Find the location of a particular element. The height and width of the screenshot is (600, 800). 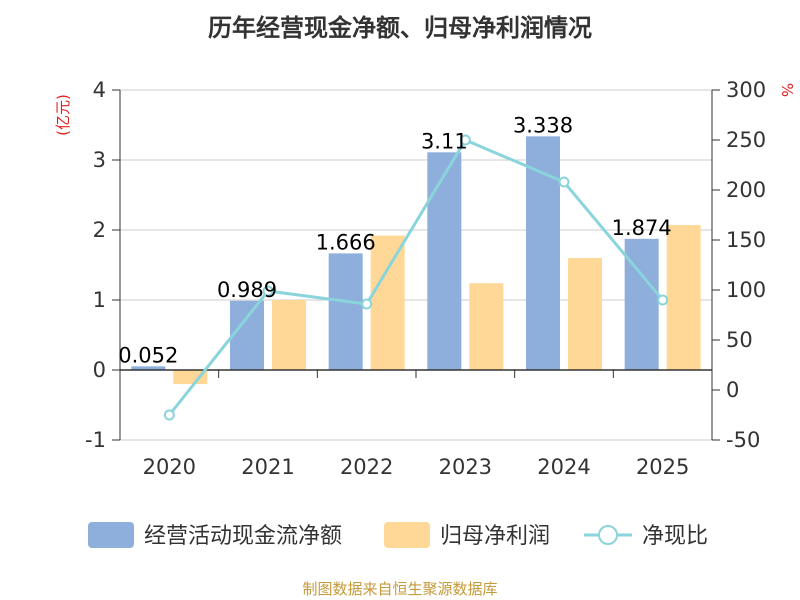

x-tick-label: 2024 is located at coordinates (563, 467).